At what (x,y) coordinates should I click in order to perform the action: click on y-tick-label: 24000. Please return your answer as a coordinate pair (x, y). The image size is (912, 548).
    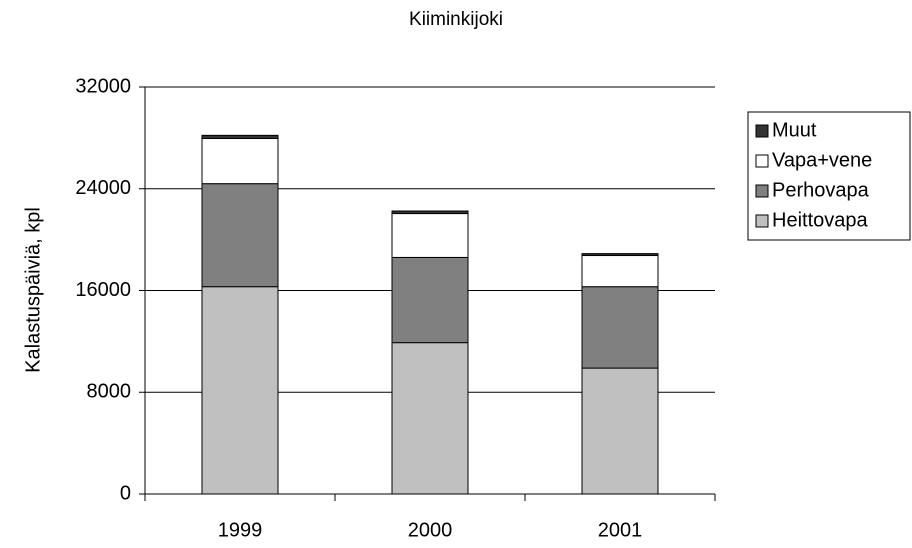
    Looking at the image, I should click on (103, 188).